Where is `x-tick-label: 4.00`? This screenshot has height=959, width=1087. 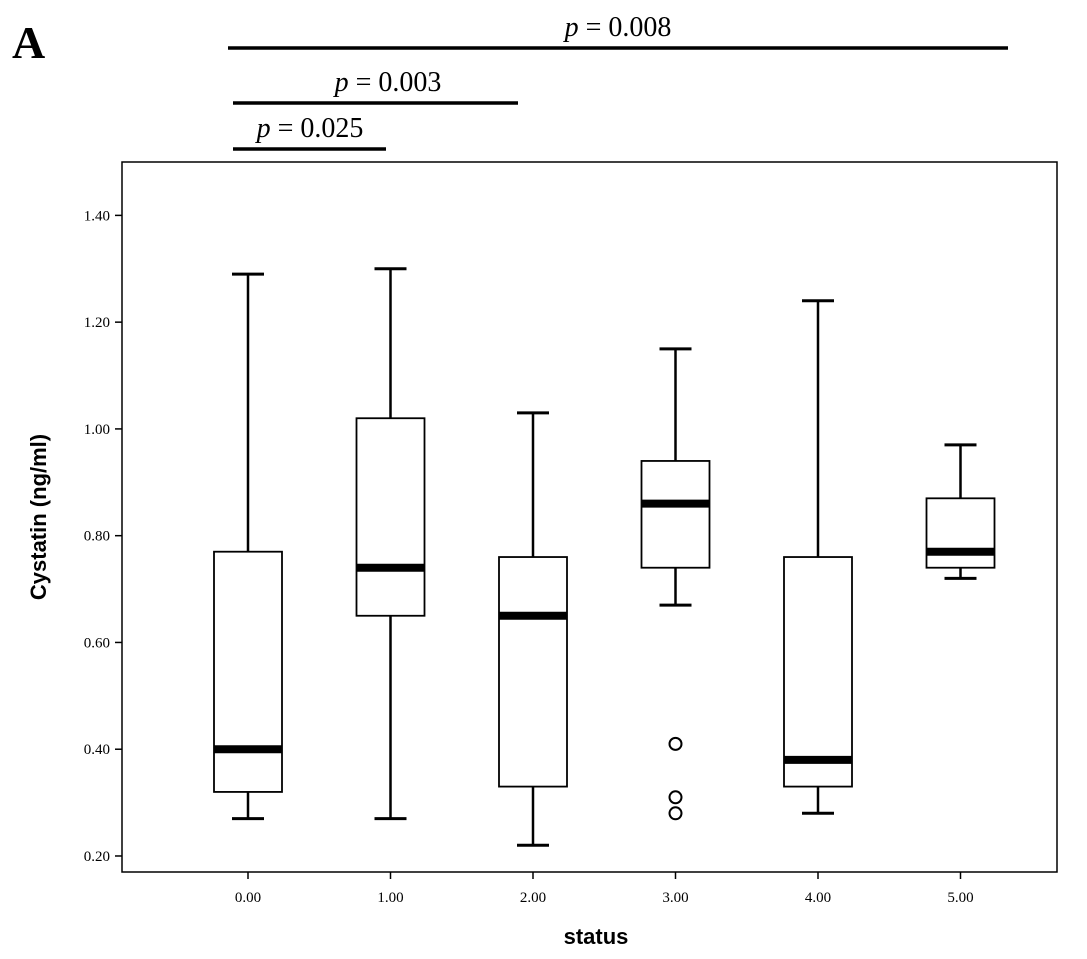
x-tick-label: 4.00 is located at coordinates (818, 898).